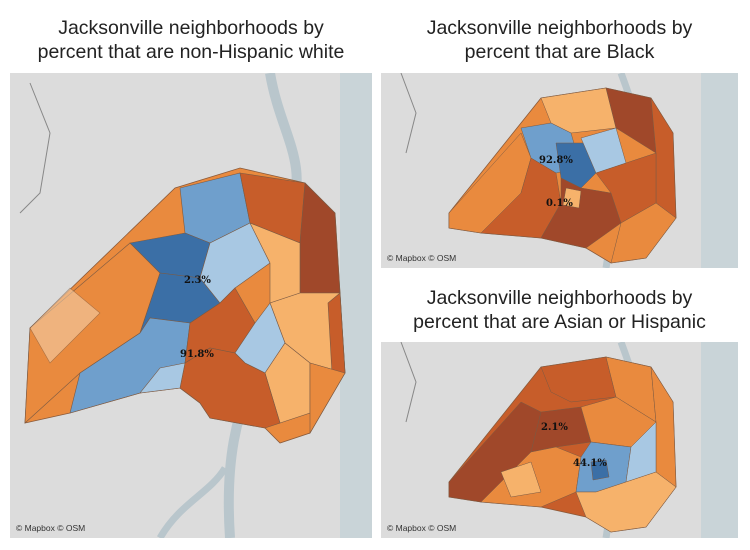  Describe the element at coordinates (590, 463) in the screenshot. I see `asian-label-high: 44.1%` at that location.